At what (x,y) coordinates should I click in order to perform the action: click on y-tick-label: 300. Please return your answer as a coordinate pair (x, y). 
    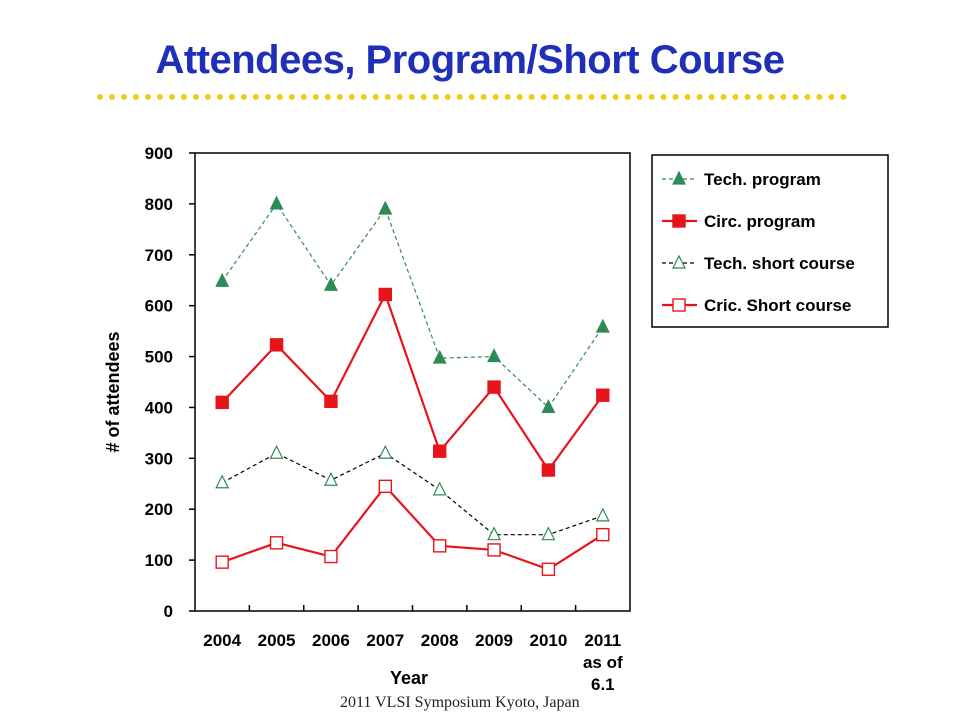
    Looking at the image, I should click on (159, 458).